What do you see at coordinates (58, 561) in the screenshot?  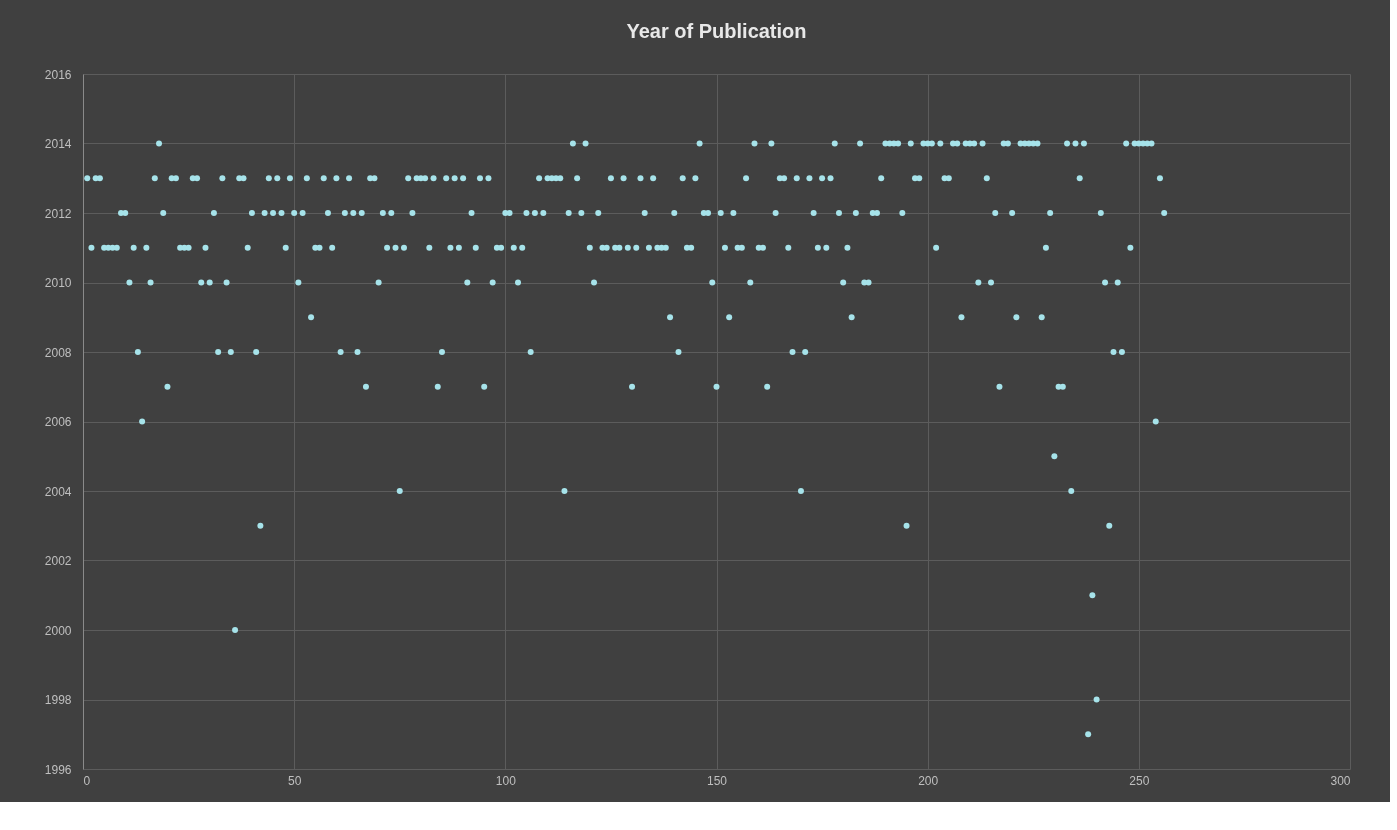 I see `y-tick-label: 2002` at bounding box center [58, 561].